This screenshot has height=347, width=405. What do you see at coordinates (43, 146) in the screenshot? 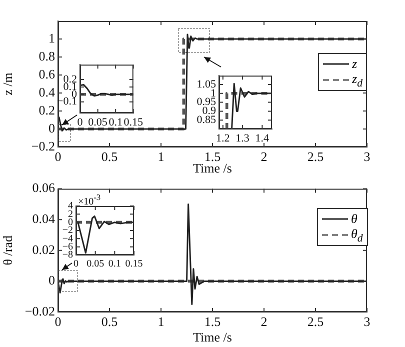
I see `y-tick-label: −0.2` at bounding box center [43, 146].